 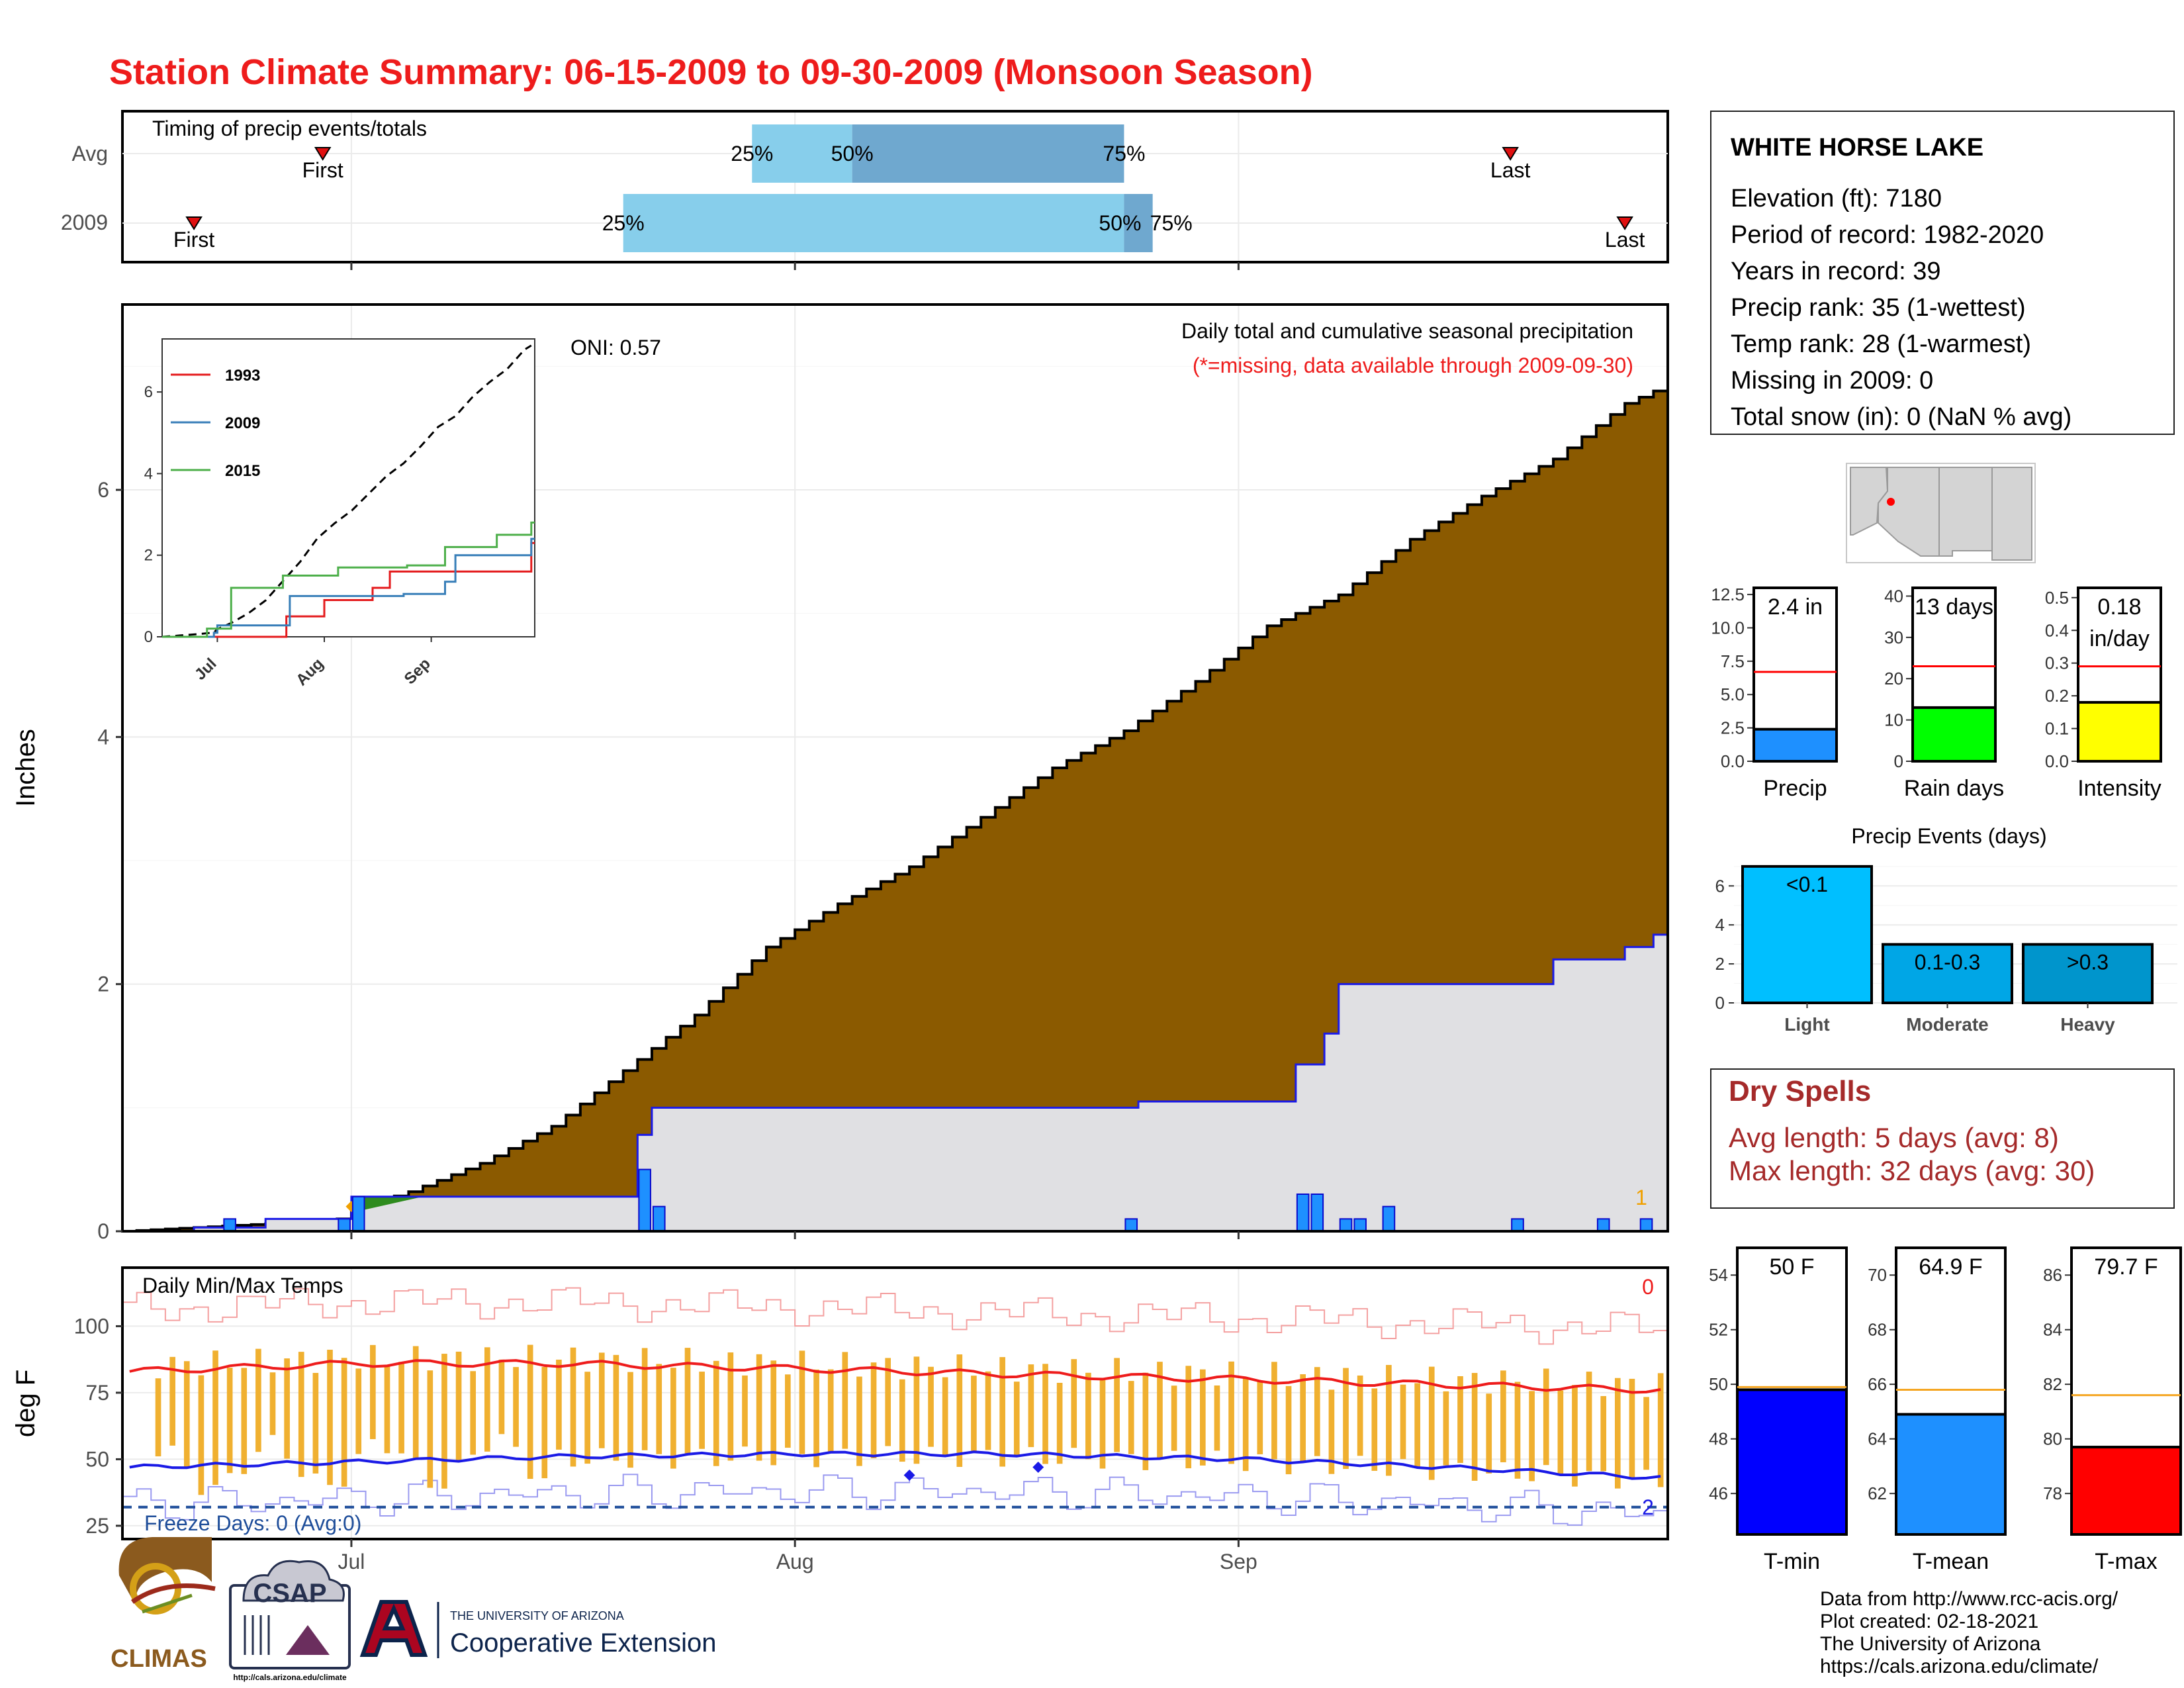 What do you see at coordinates (1792, 1561) in the screenshot?
I see `gauge-label: T-min` at bounding box center [1792, 1561].